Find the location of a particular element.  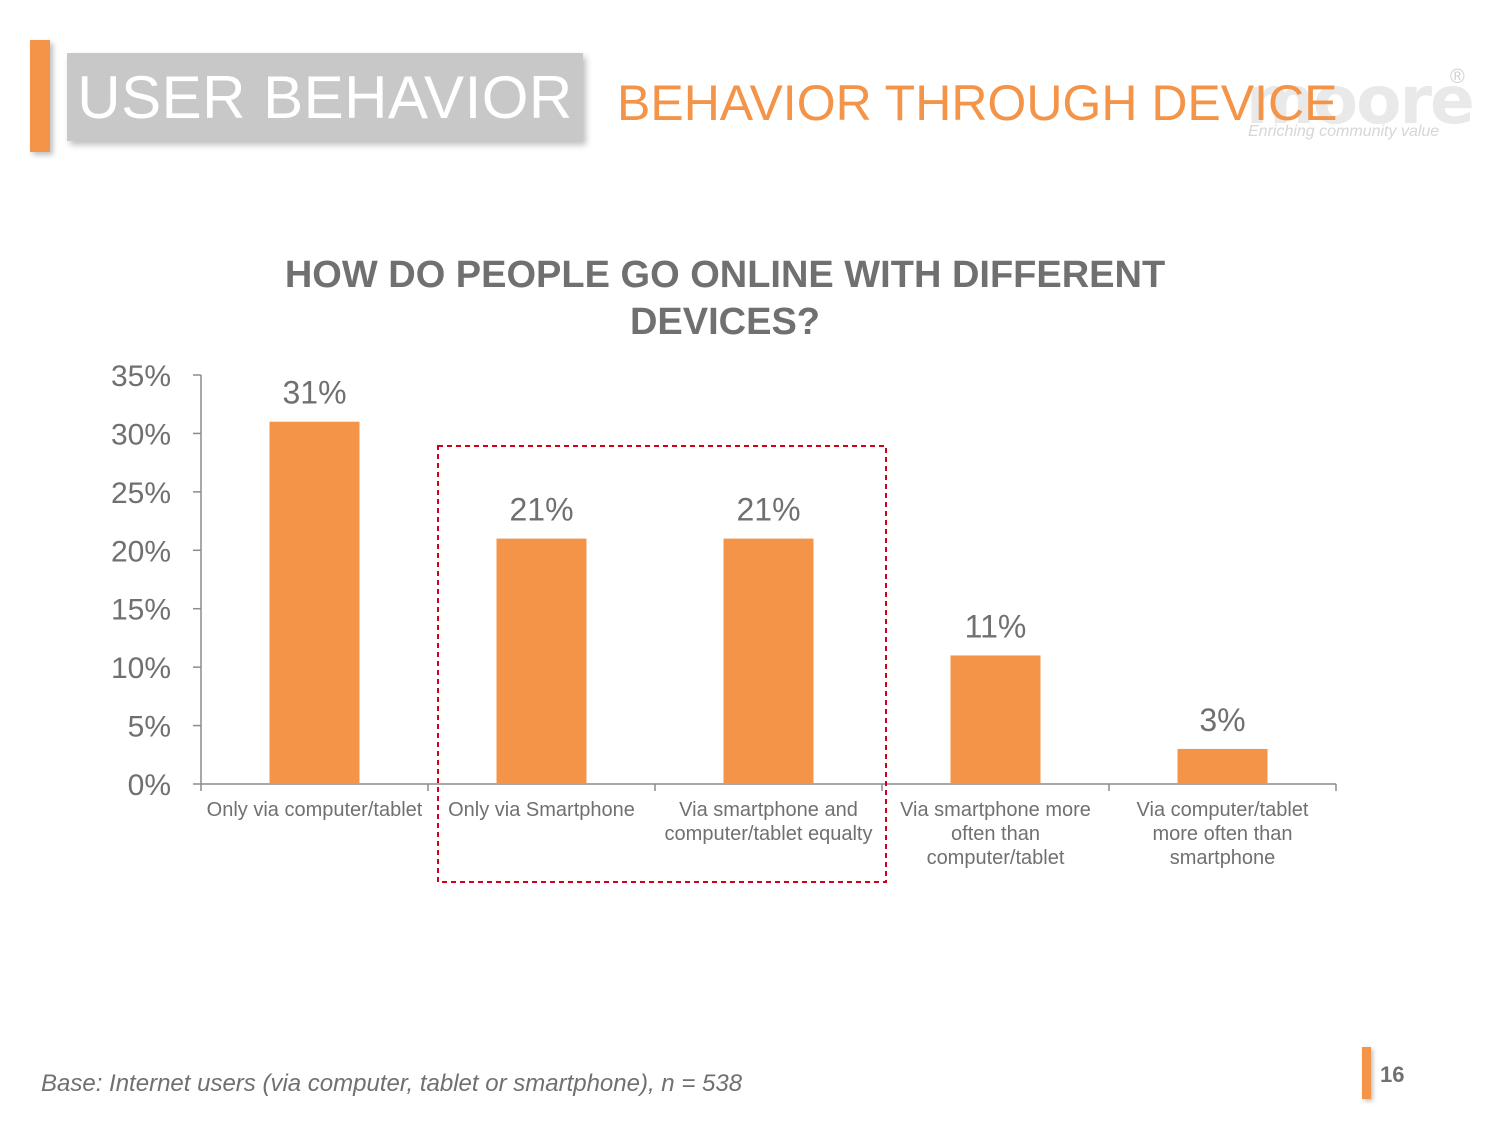

data-label: 3% is located at coordinates (1222, 720).